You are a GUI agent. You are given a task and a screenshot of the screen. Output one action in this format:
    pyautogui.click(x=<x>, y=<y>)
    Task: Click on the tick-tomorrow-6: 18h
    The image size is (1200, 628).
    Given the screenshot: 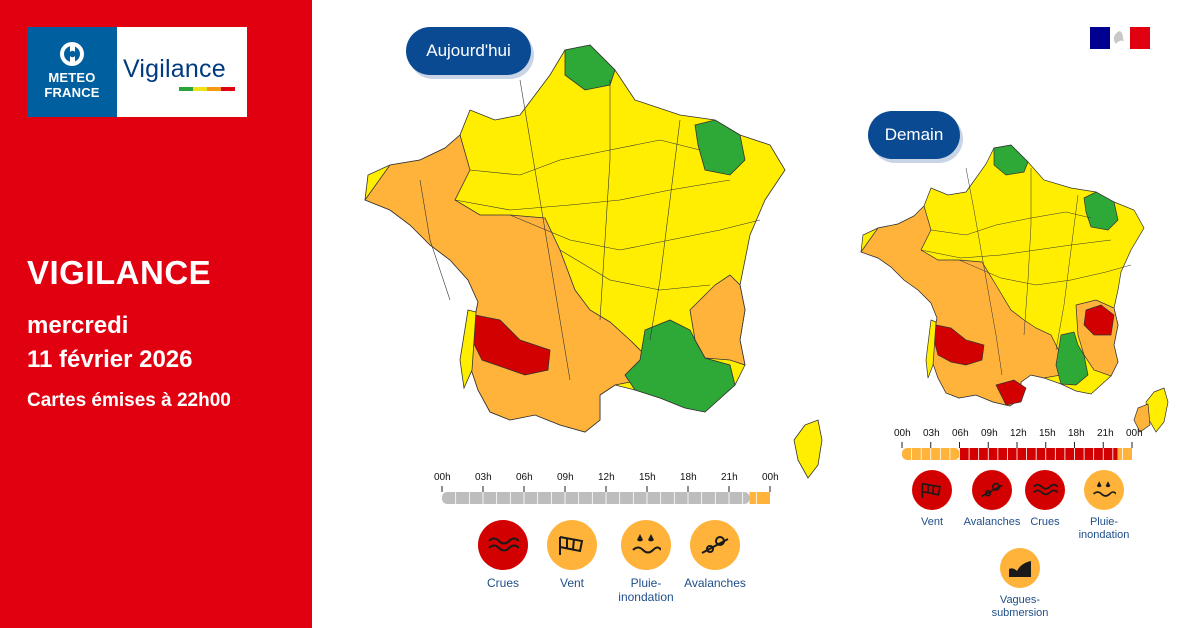 What is the action you would take?
    pyautogui.click(x=1076, y=433)
    